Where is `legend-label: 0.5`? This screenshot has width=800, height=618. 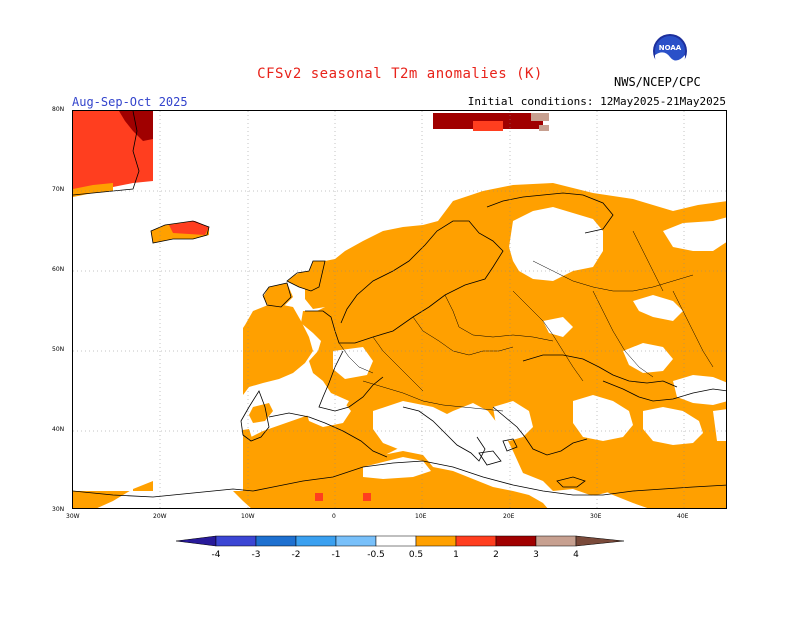
legend-label: 0.5 is located at coordinates (416, 555).